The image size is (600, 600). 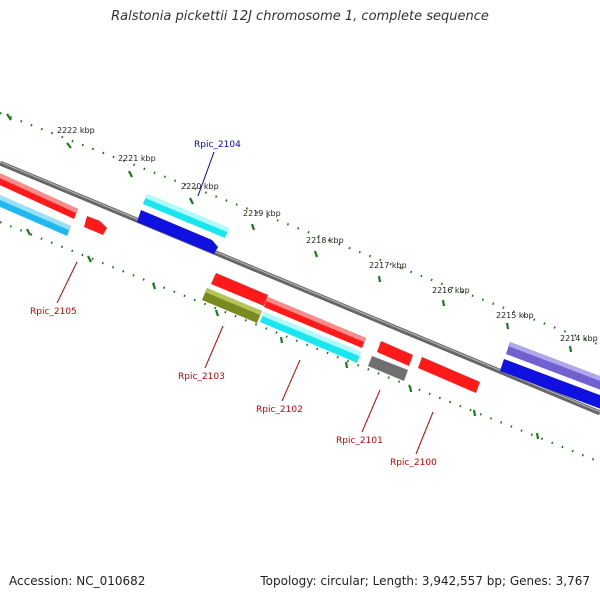 I want to click on tick-label: 2214 kbp, so click(x=579, y=338).